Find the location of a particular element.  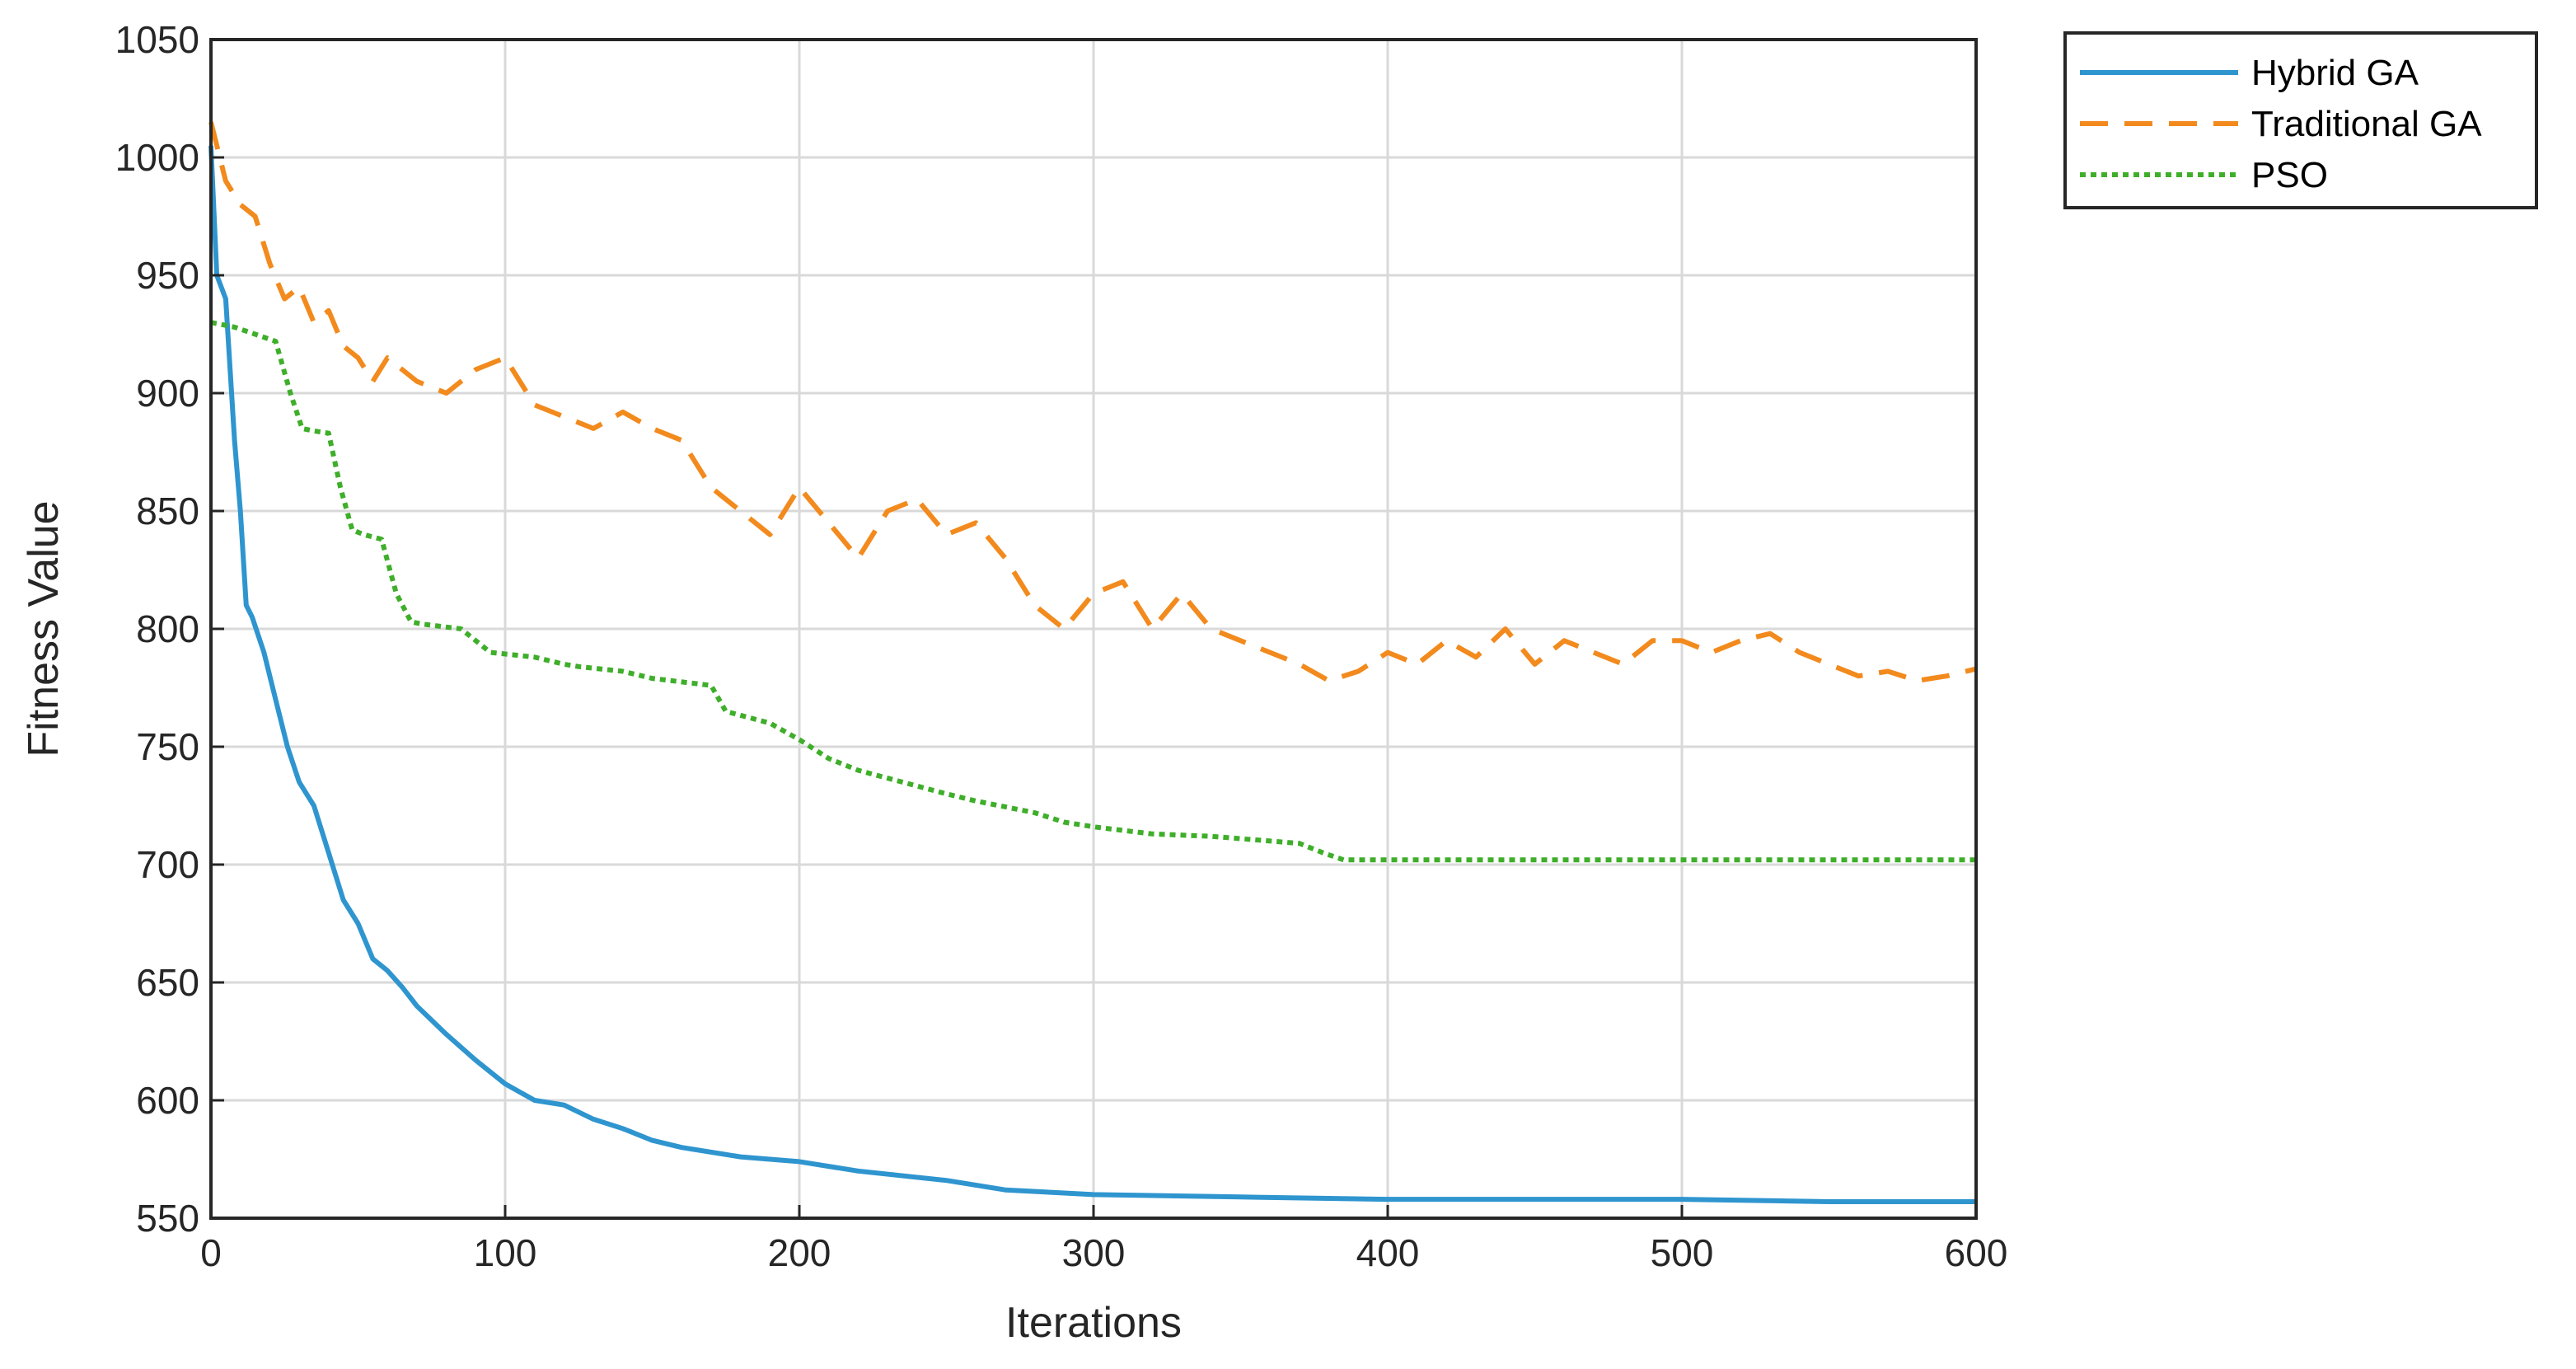

x-tick-label: 100 is located at coordinates (505, 1252).